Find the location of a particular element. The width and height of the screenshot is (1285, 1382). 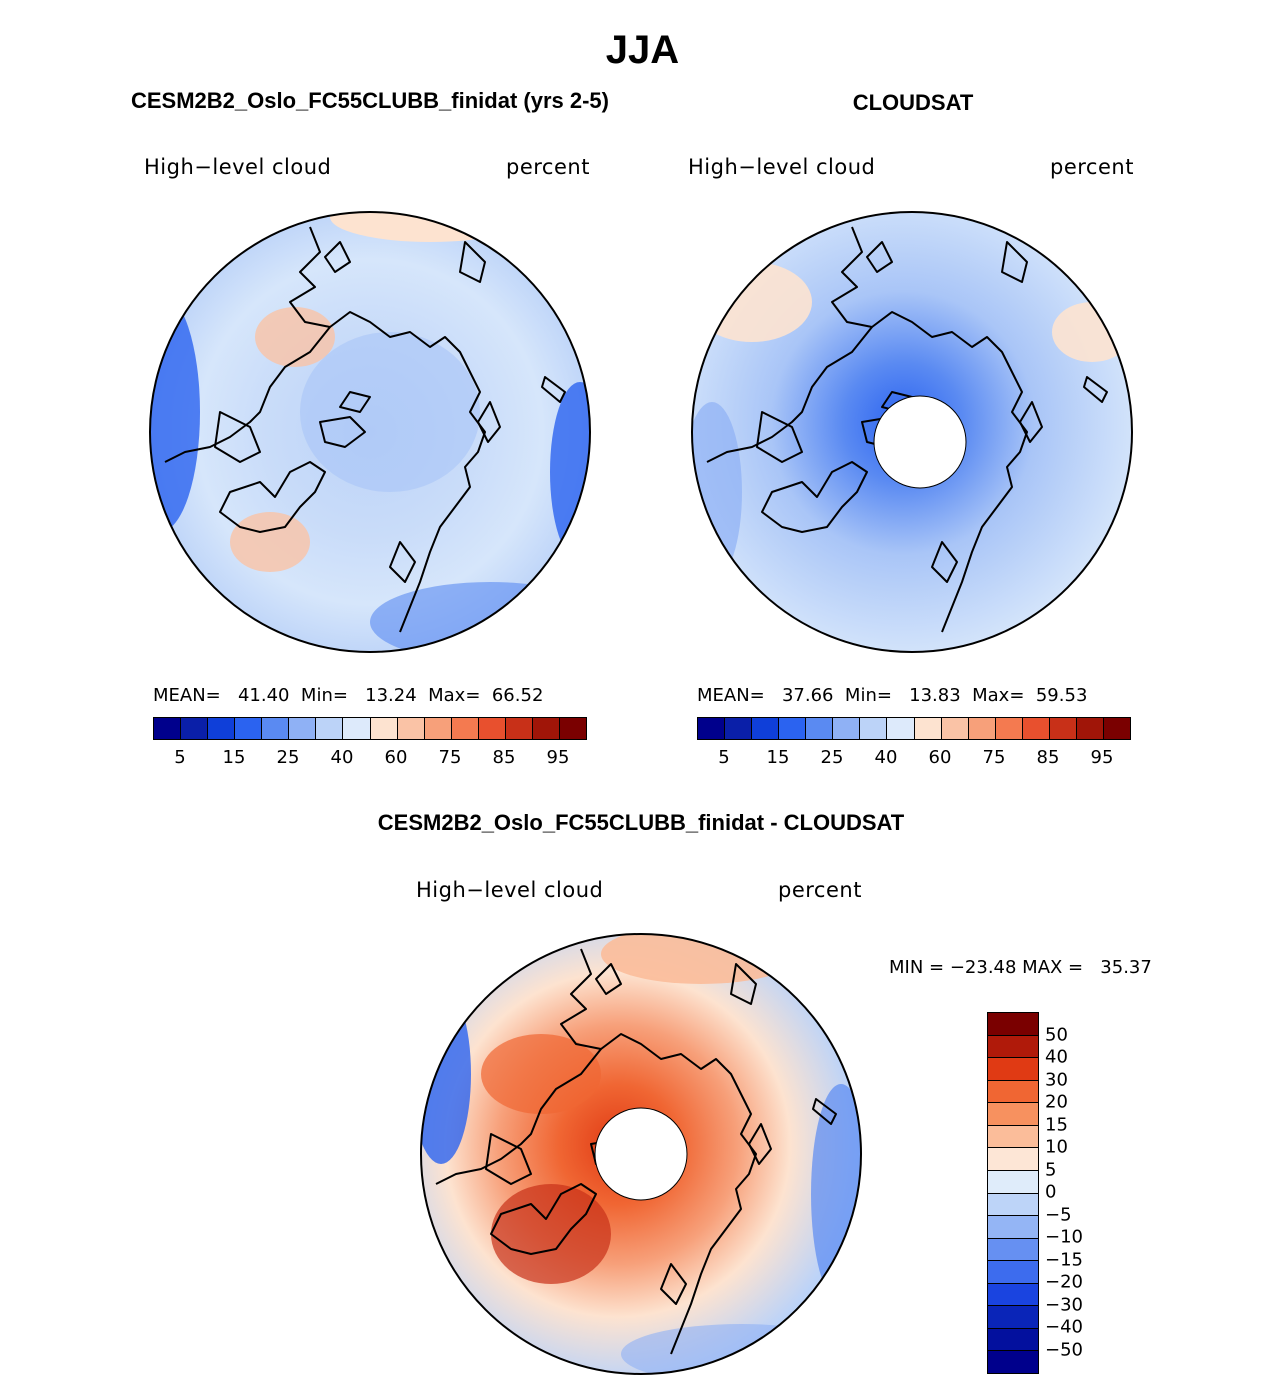

diff-polar-map is located at coordinates (641, 1154).